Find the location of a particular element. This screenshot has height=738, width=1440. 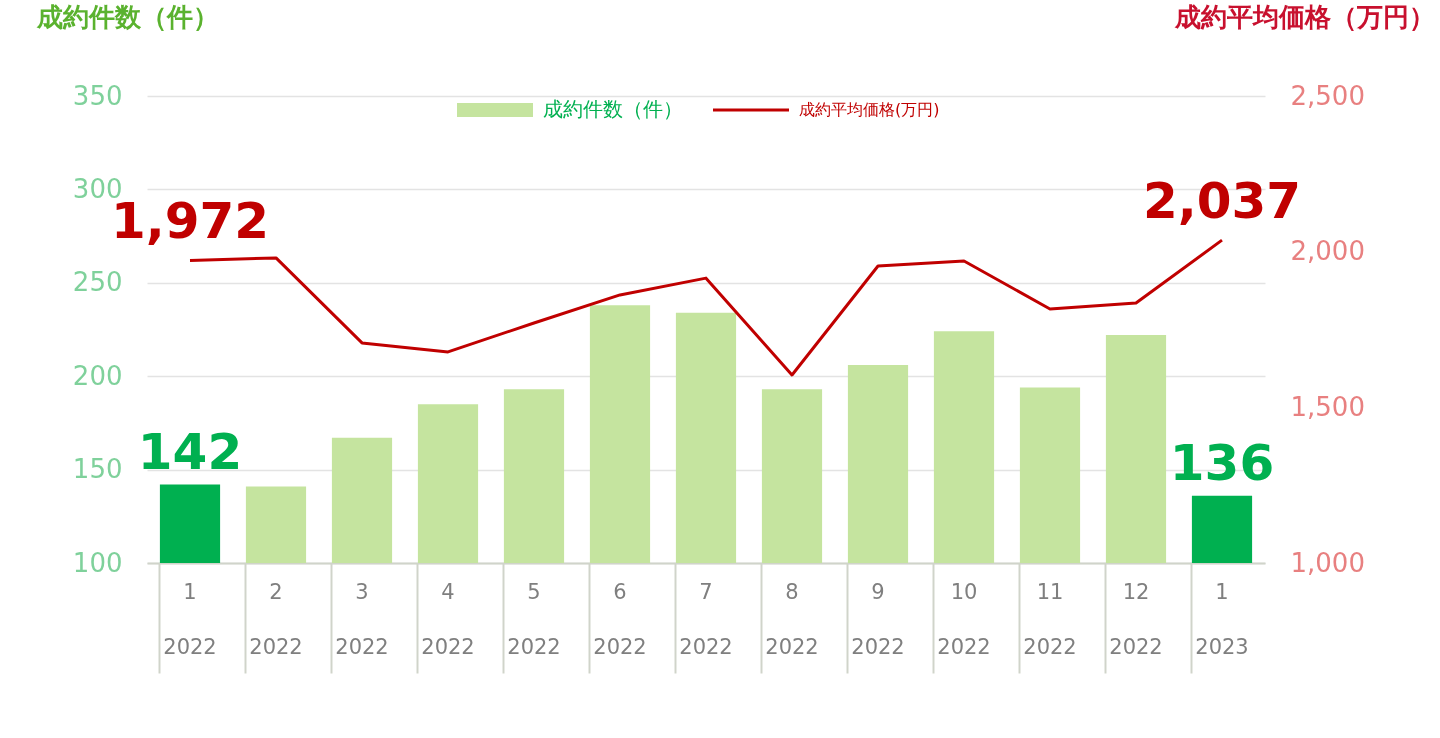

legend-label: 成約件数（件） is located at coordinates (613, 109).